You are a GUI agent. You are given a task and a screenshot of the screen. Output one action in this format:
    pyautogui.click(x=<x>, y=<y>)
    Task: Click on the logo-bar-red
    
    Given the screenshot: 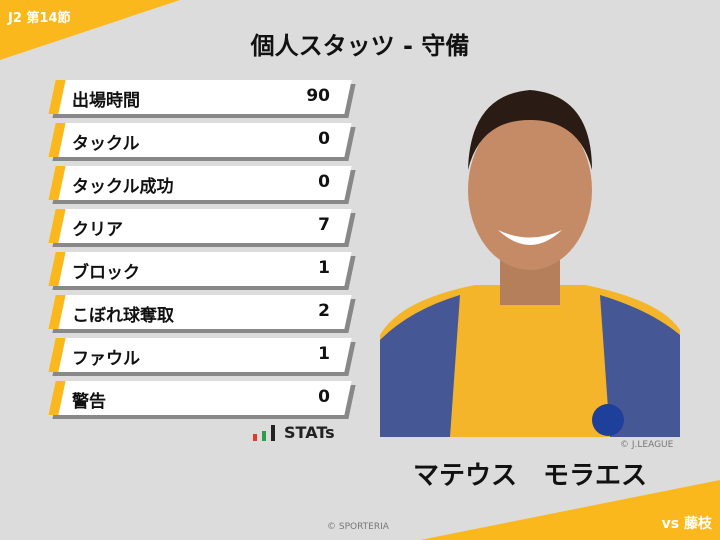 What is the action you would take?
    pyautogui.click(x=255, y=437)
    